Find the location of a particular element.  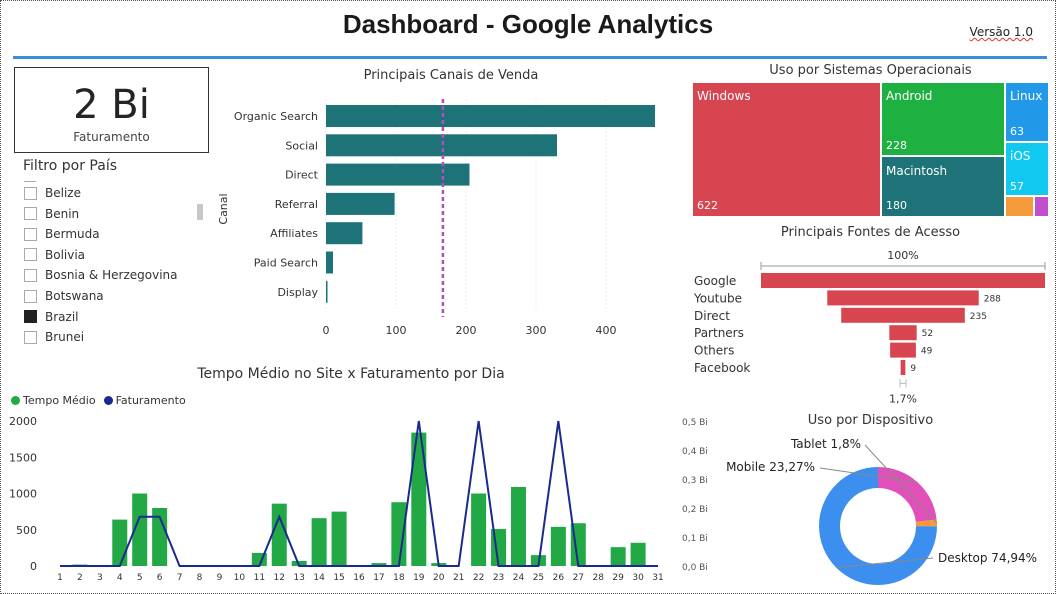

os-tile-value: 228 is located at coordinates (896, 145).